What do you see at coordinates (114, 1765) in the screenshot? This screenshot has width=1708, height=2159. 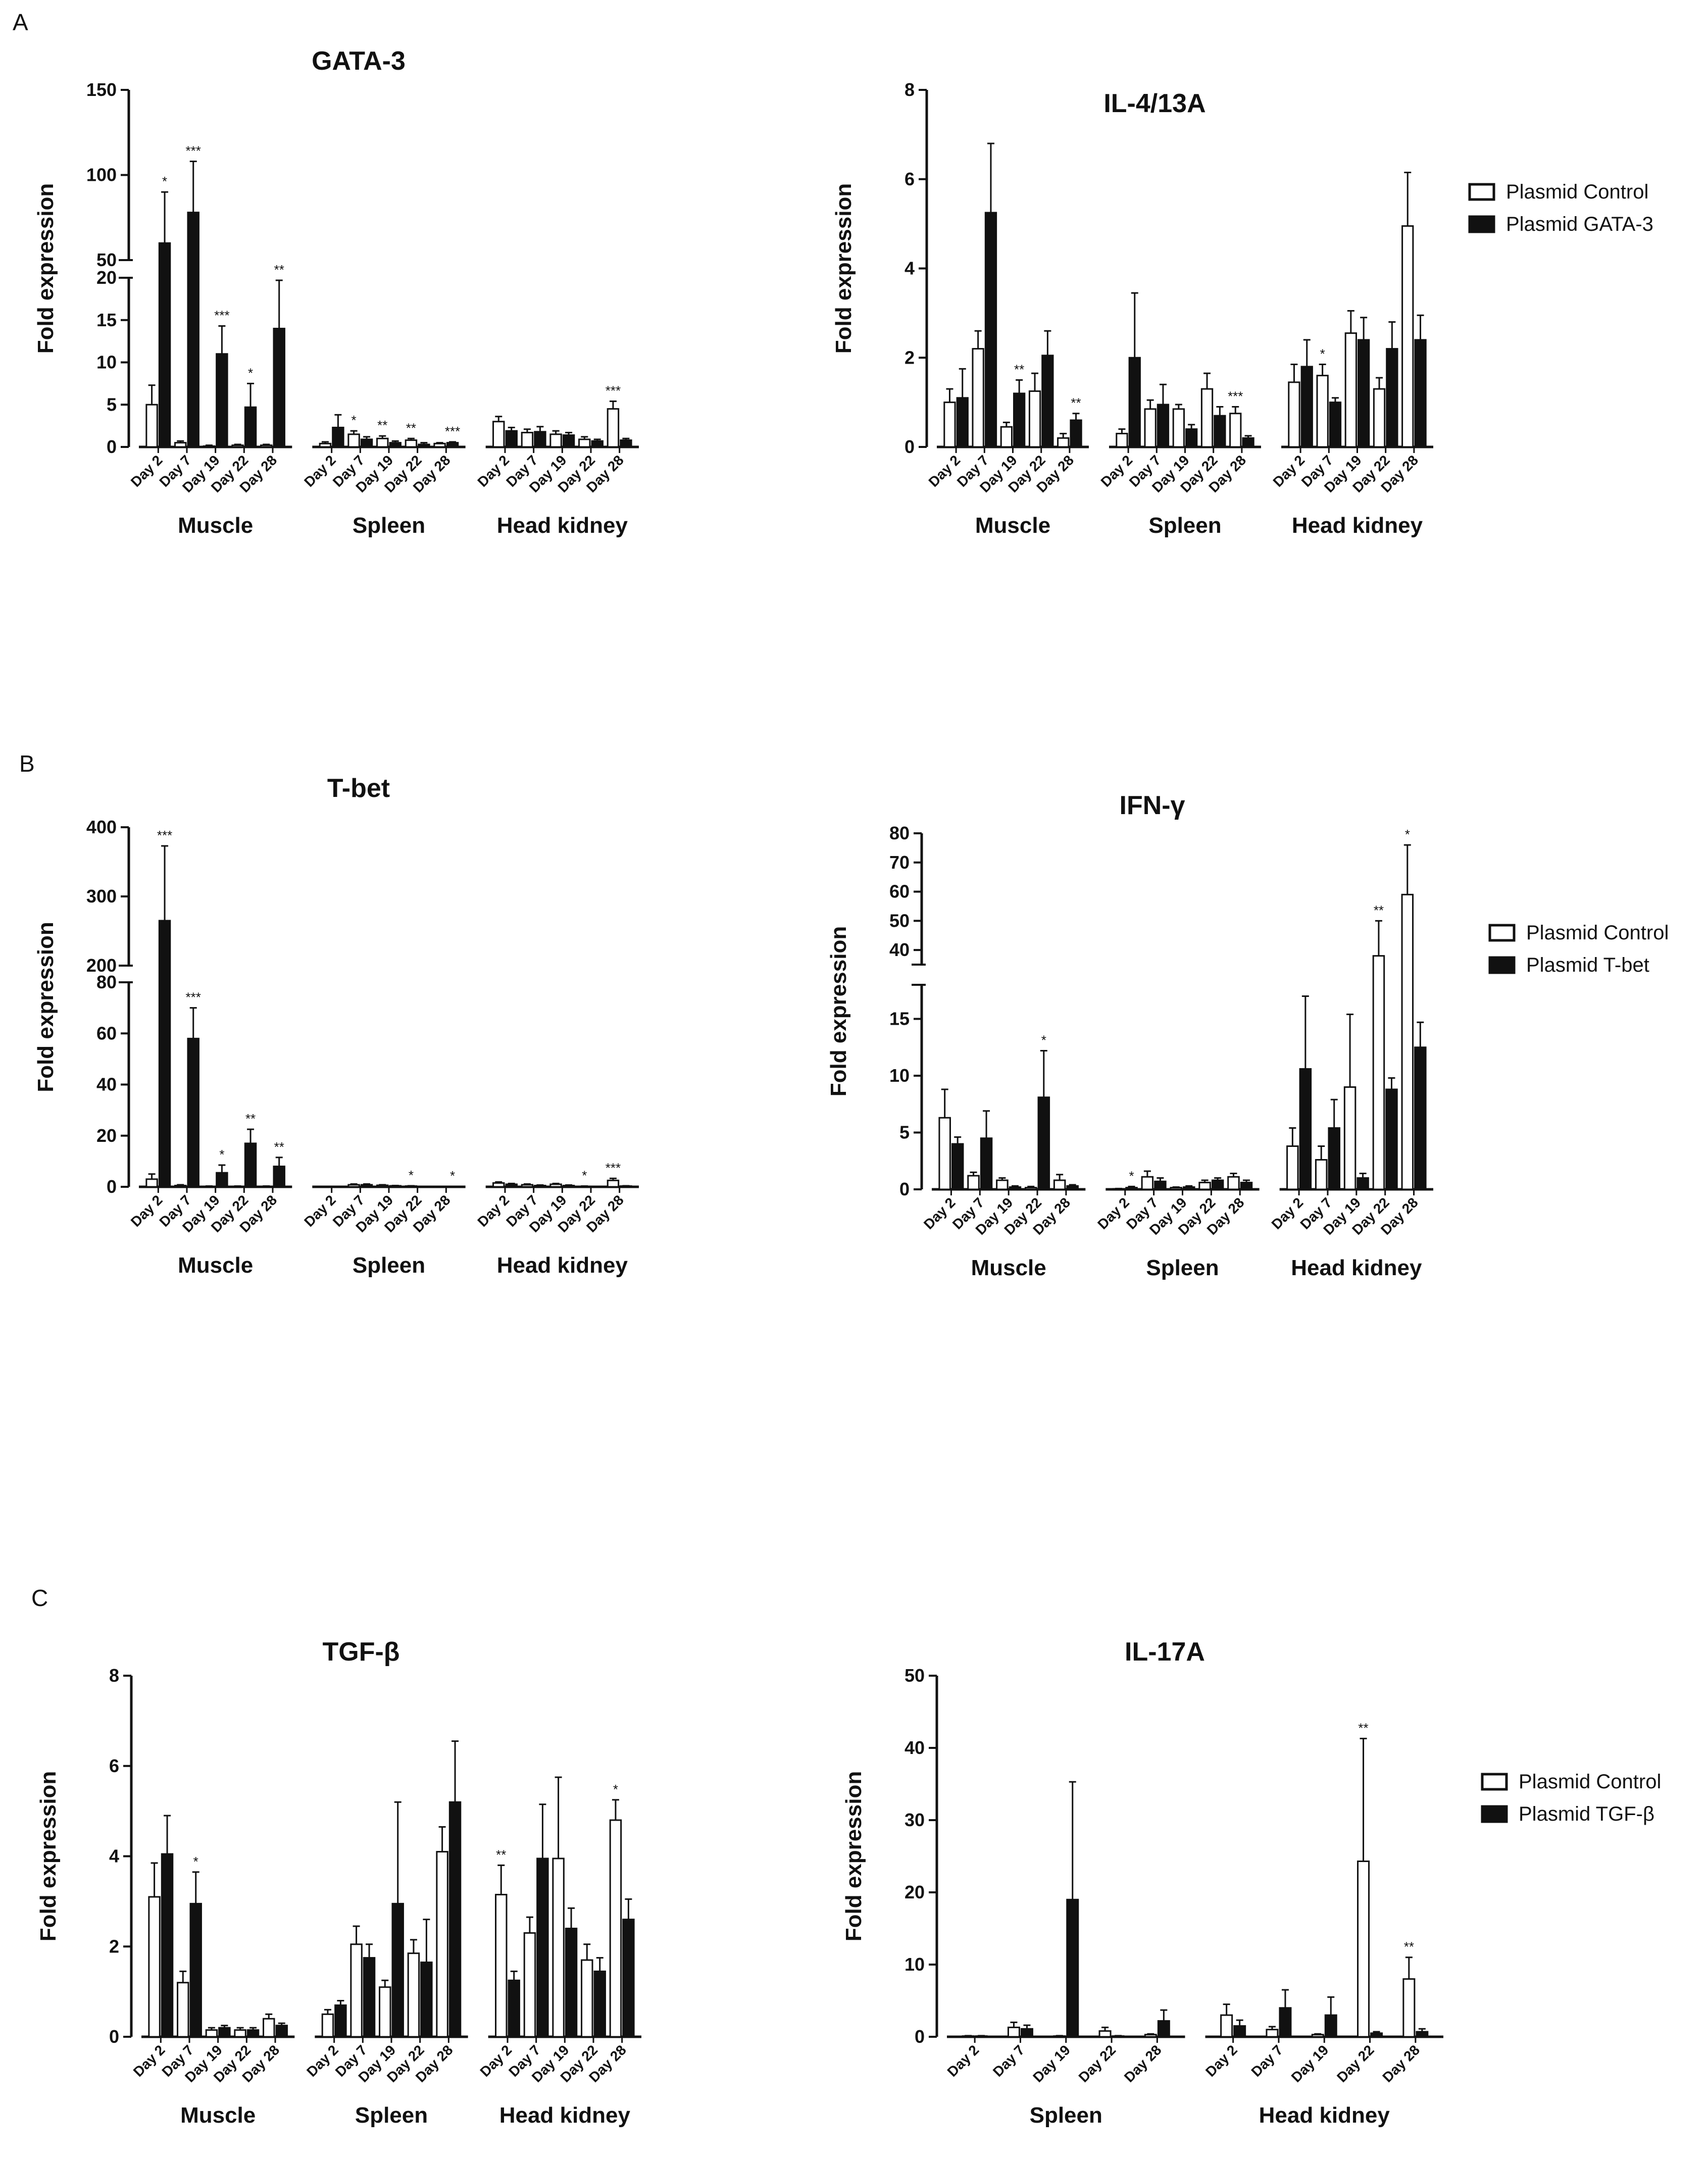 I see `y-tick-label: 6` at bounding box center [114, 1765].